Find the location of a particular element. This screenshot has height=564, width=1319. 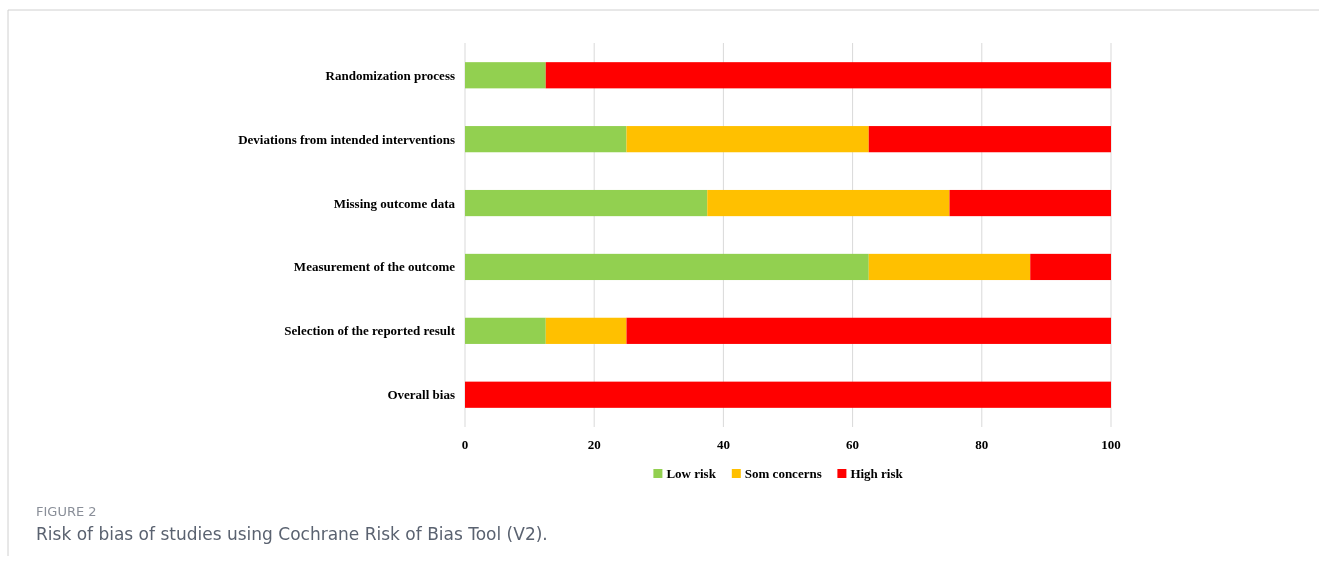

x-tick-label: 100 is located at coordinates (1111, 444).